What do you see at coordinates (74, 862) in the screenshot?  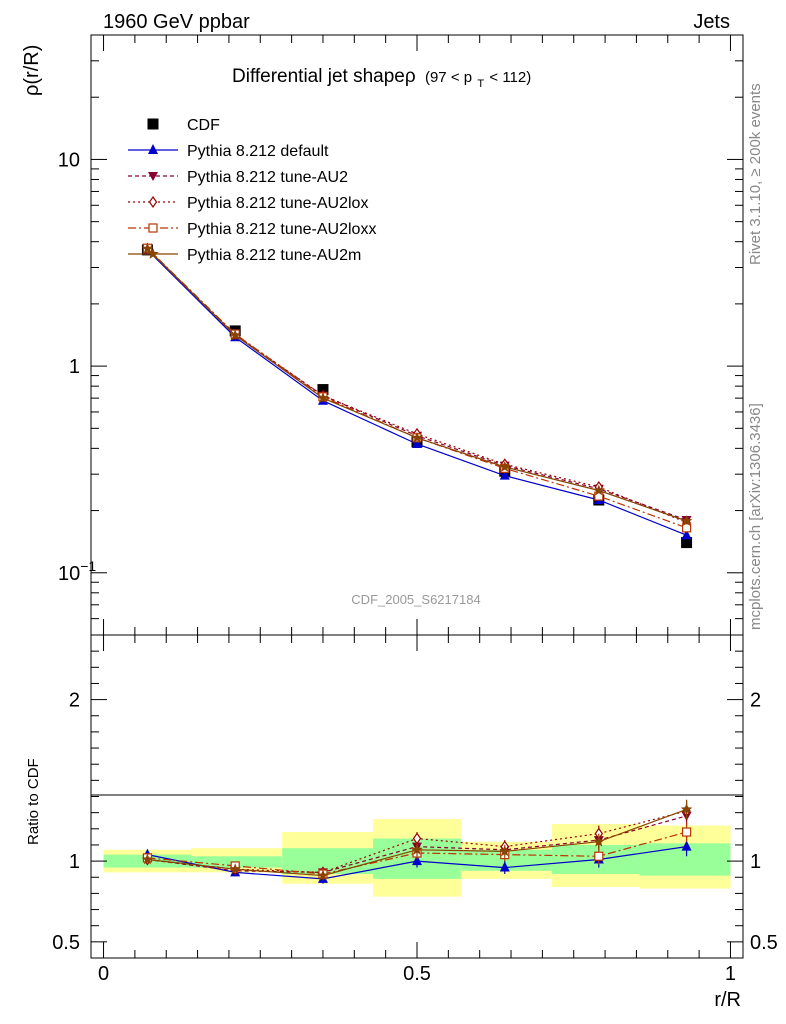 I see `ratio-ytick-label-left: 1` at bounding box center [74, 862].